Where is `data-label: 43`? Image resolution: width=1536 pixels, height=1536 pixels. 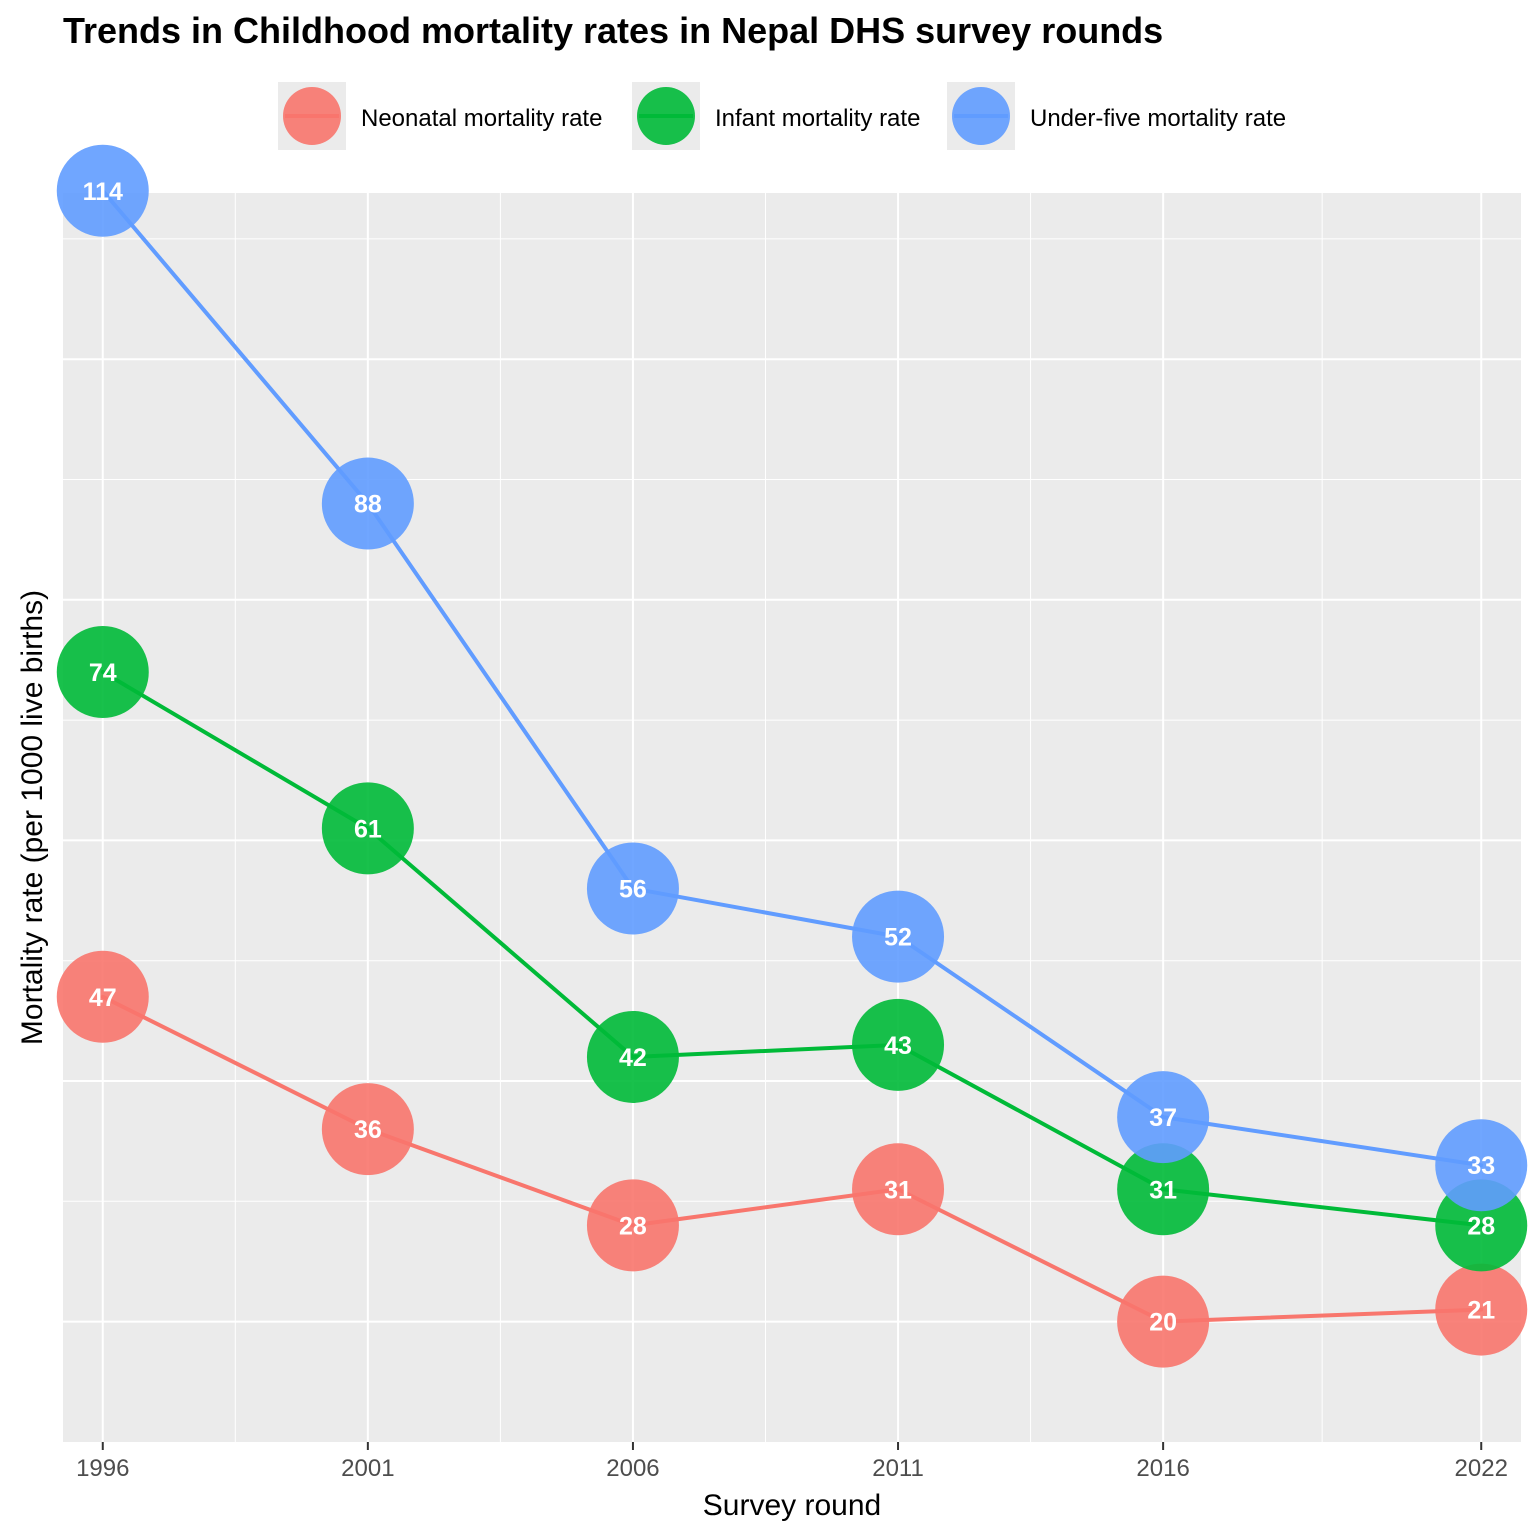 data-label: 43 is located at coordinates (898, 1046).